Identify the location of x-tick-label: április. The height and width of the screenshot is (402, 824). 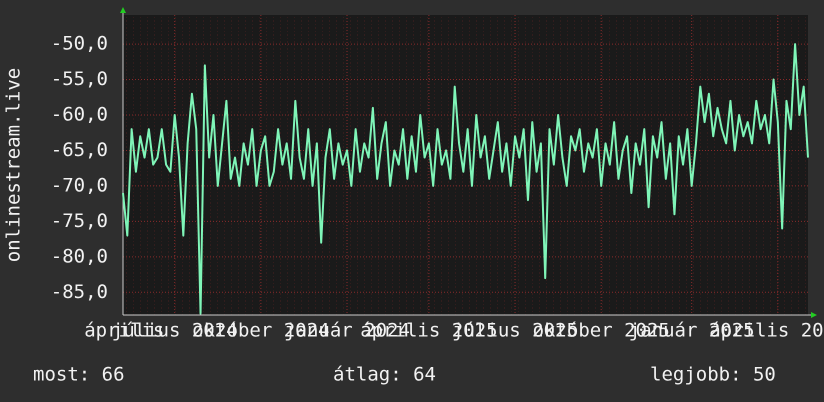
(124, 331).